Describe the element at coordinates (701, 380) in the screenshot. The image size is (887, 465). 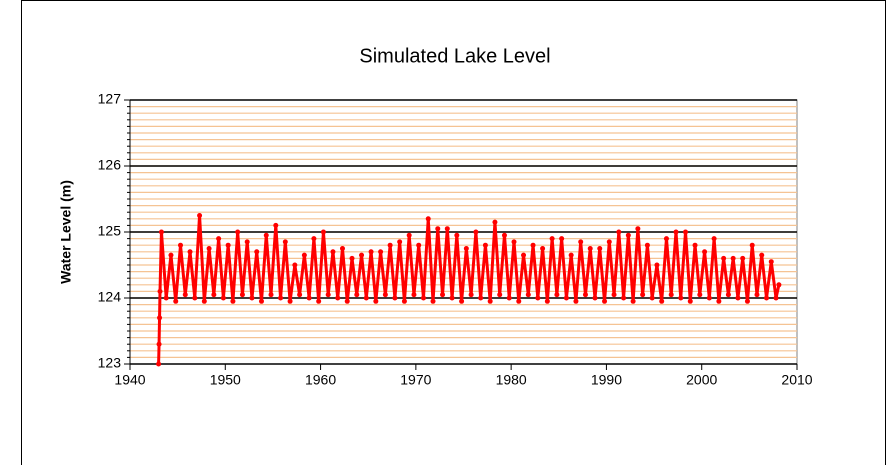
I see `x-tick-label: 2000` at that location.